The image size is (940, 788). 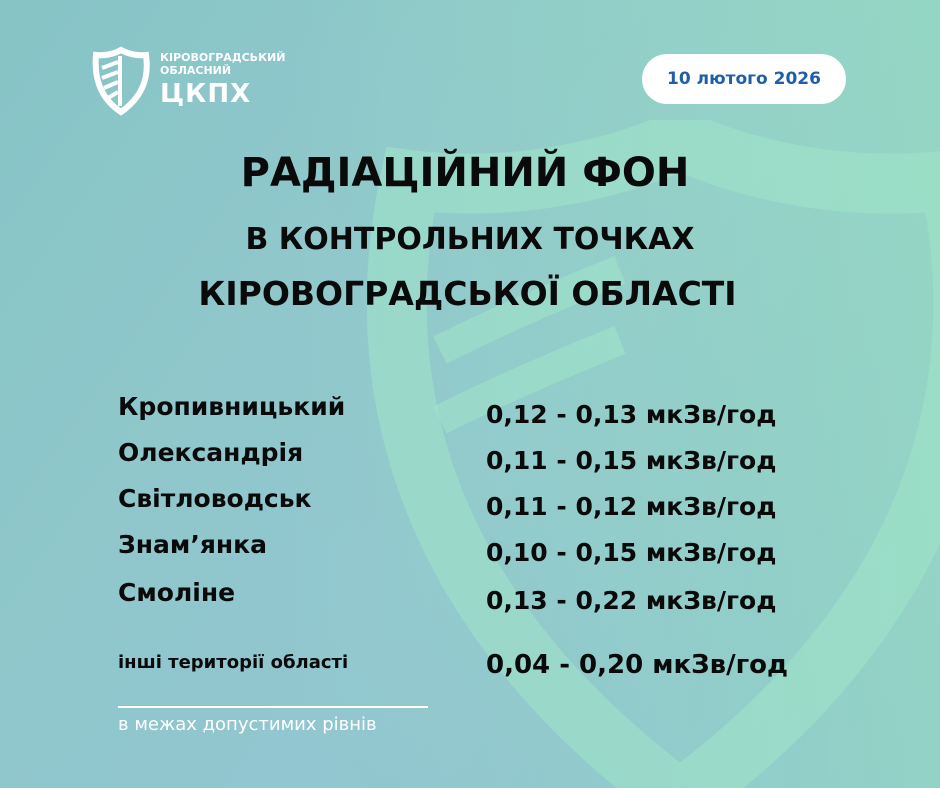 I want to click on title-line-2: В КОНТРОЛЬНИХ ТОЧКАХ, so click(x=470, y=239).